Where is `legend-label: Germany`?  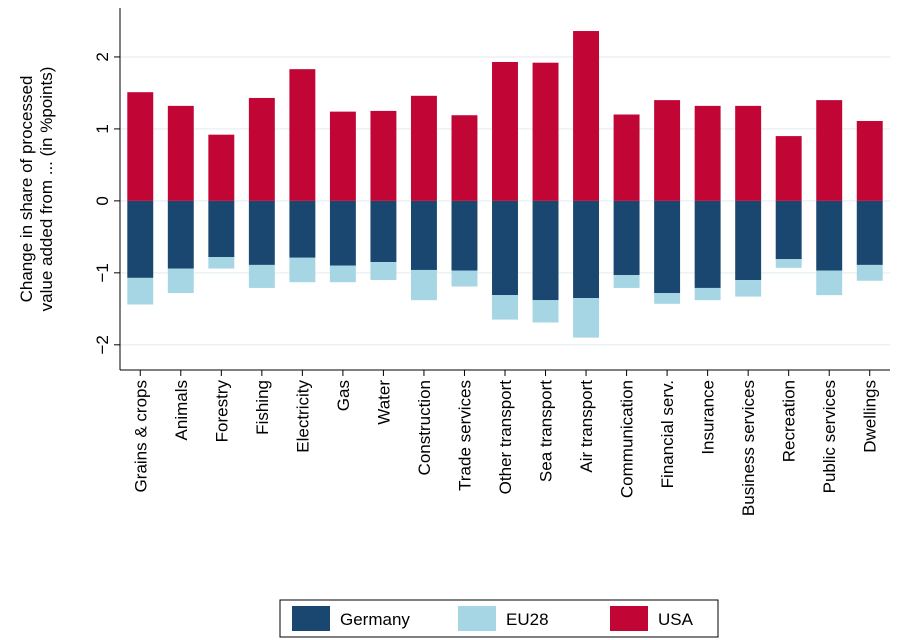 legend-label: Germany is located at coordinates (375, 619).